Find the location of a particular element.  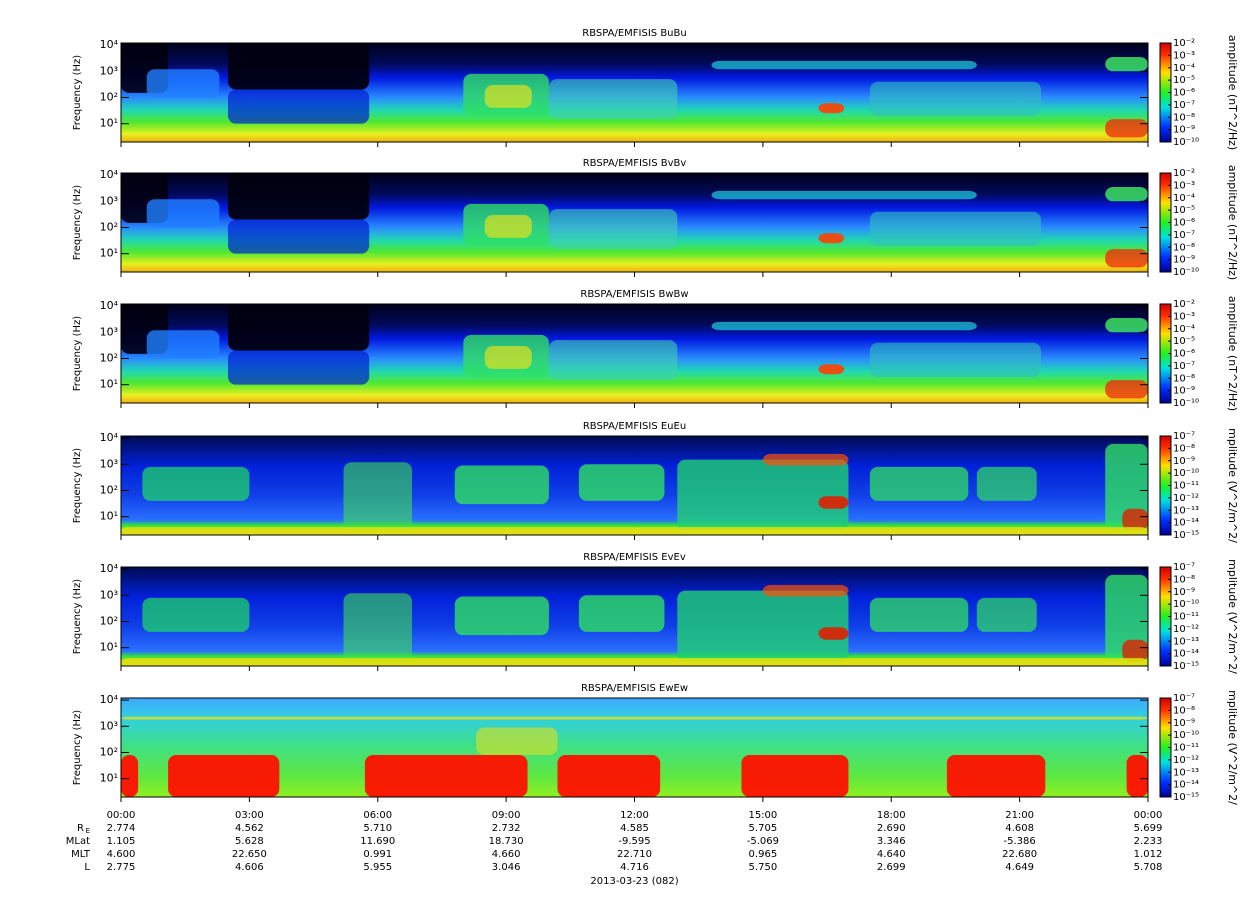

ephemeris-value: -5.069 is located at coordinates (763, 841).